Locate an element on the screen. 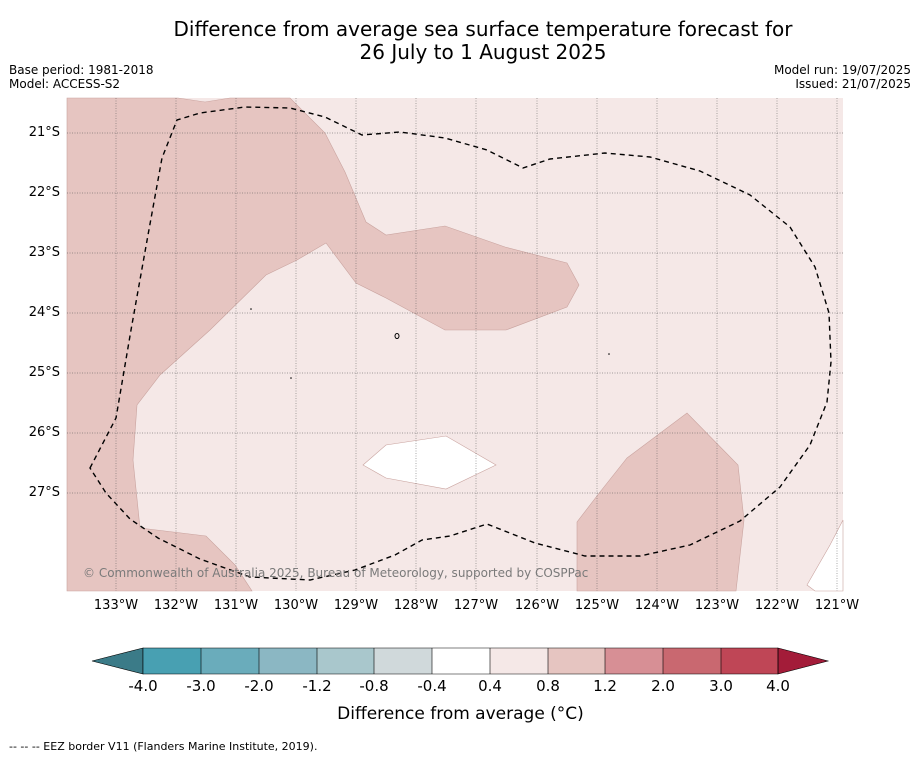 The image size is (919, 758). lat-label: 22°S is located at coordinates (44, 192).